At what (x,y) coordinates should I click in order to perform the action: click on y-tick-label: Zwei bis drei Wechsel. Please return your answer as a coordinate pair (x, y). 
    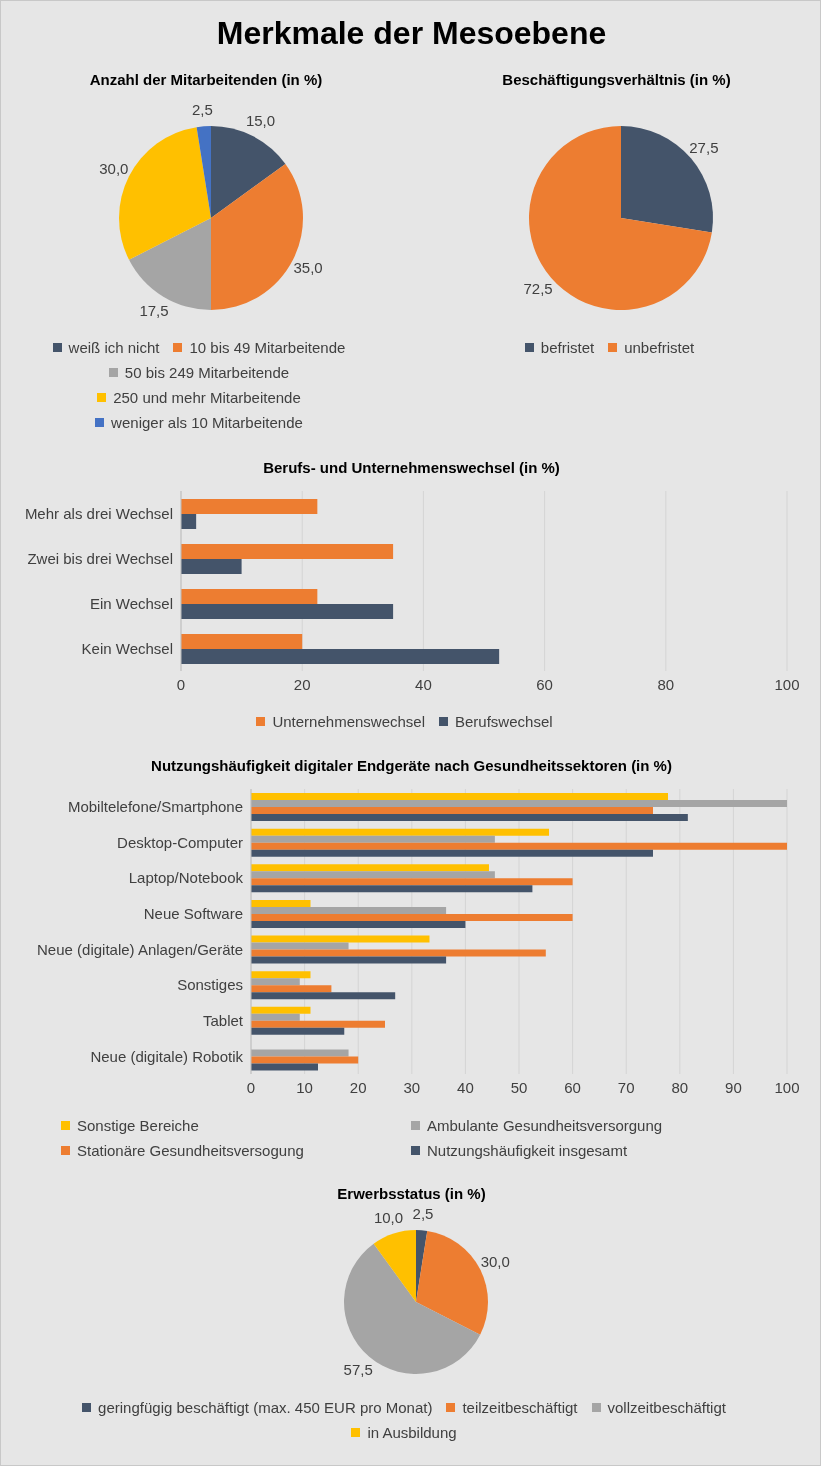
    Looking at the image, I should click on (100, 558).